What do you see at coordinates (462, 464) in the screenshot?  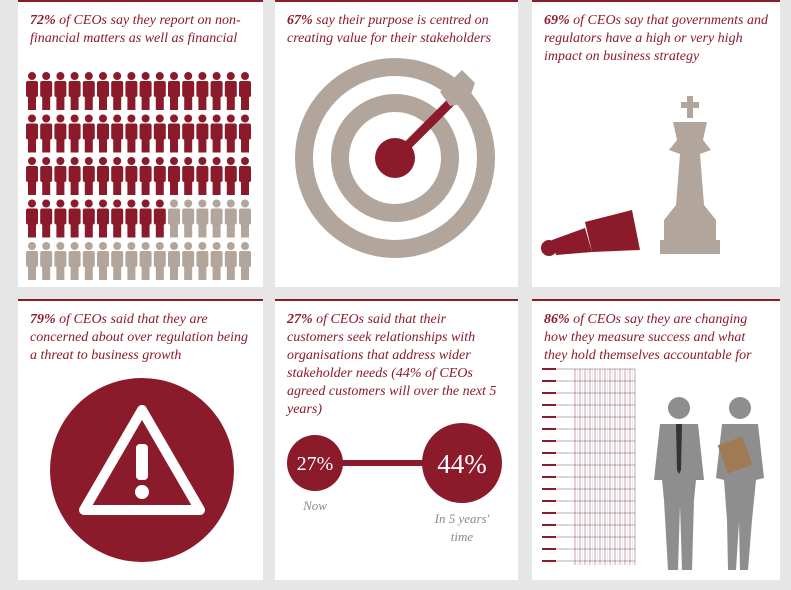 I see `future-value: 44%` at bounding box center [462, 464].